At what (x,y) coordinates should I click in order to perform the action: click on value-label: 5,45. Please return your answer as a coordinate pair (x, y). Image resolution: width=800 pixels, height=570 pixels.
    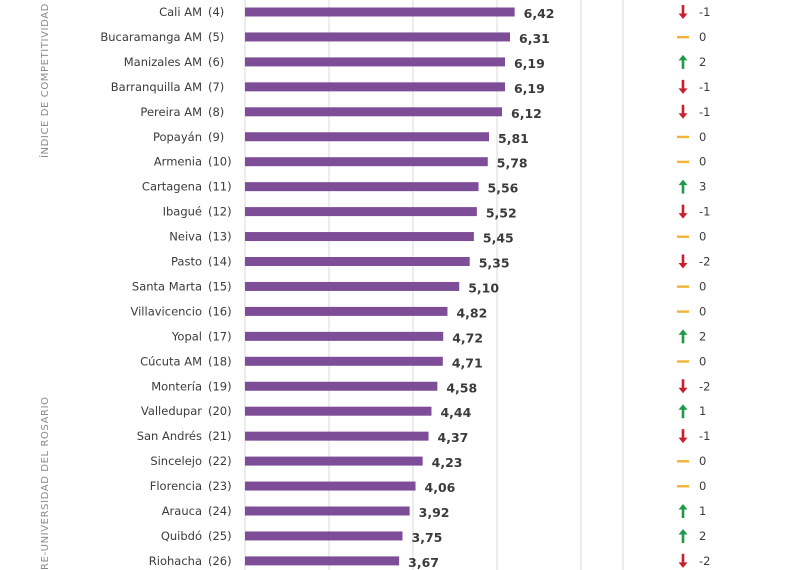
    Looking at the image, I should click on (498, 238).